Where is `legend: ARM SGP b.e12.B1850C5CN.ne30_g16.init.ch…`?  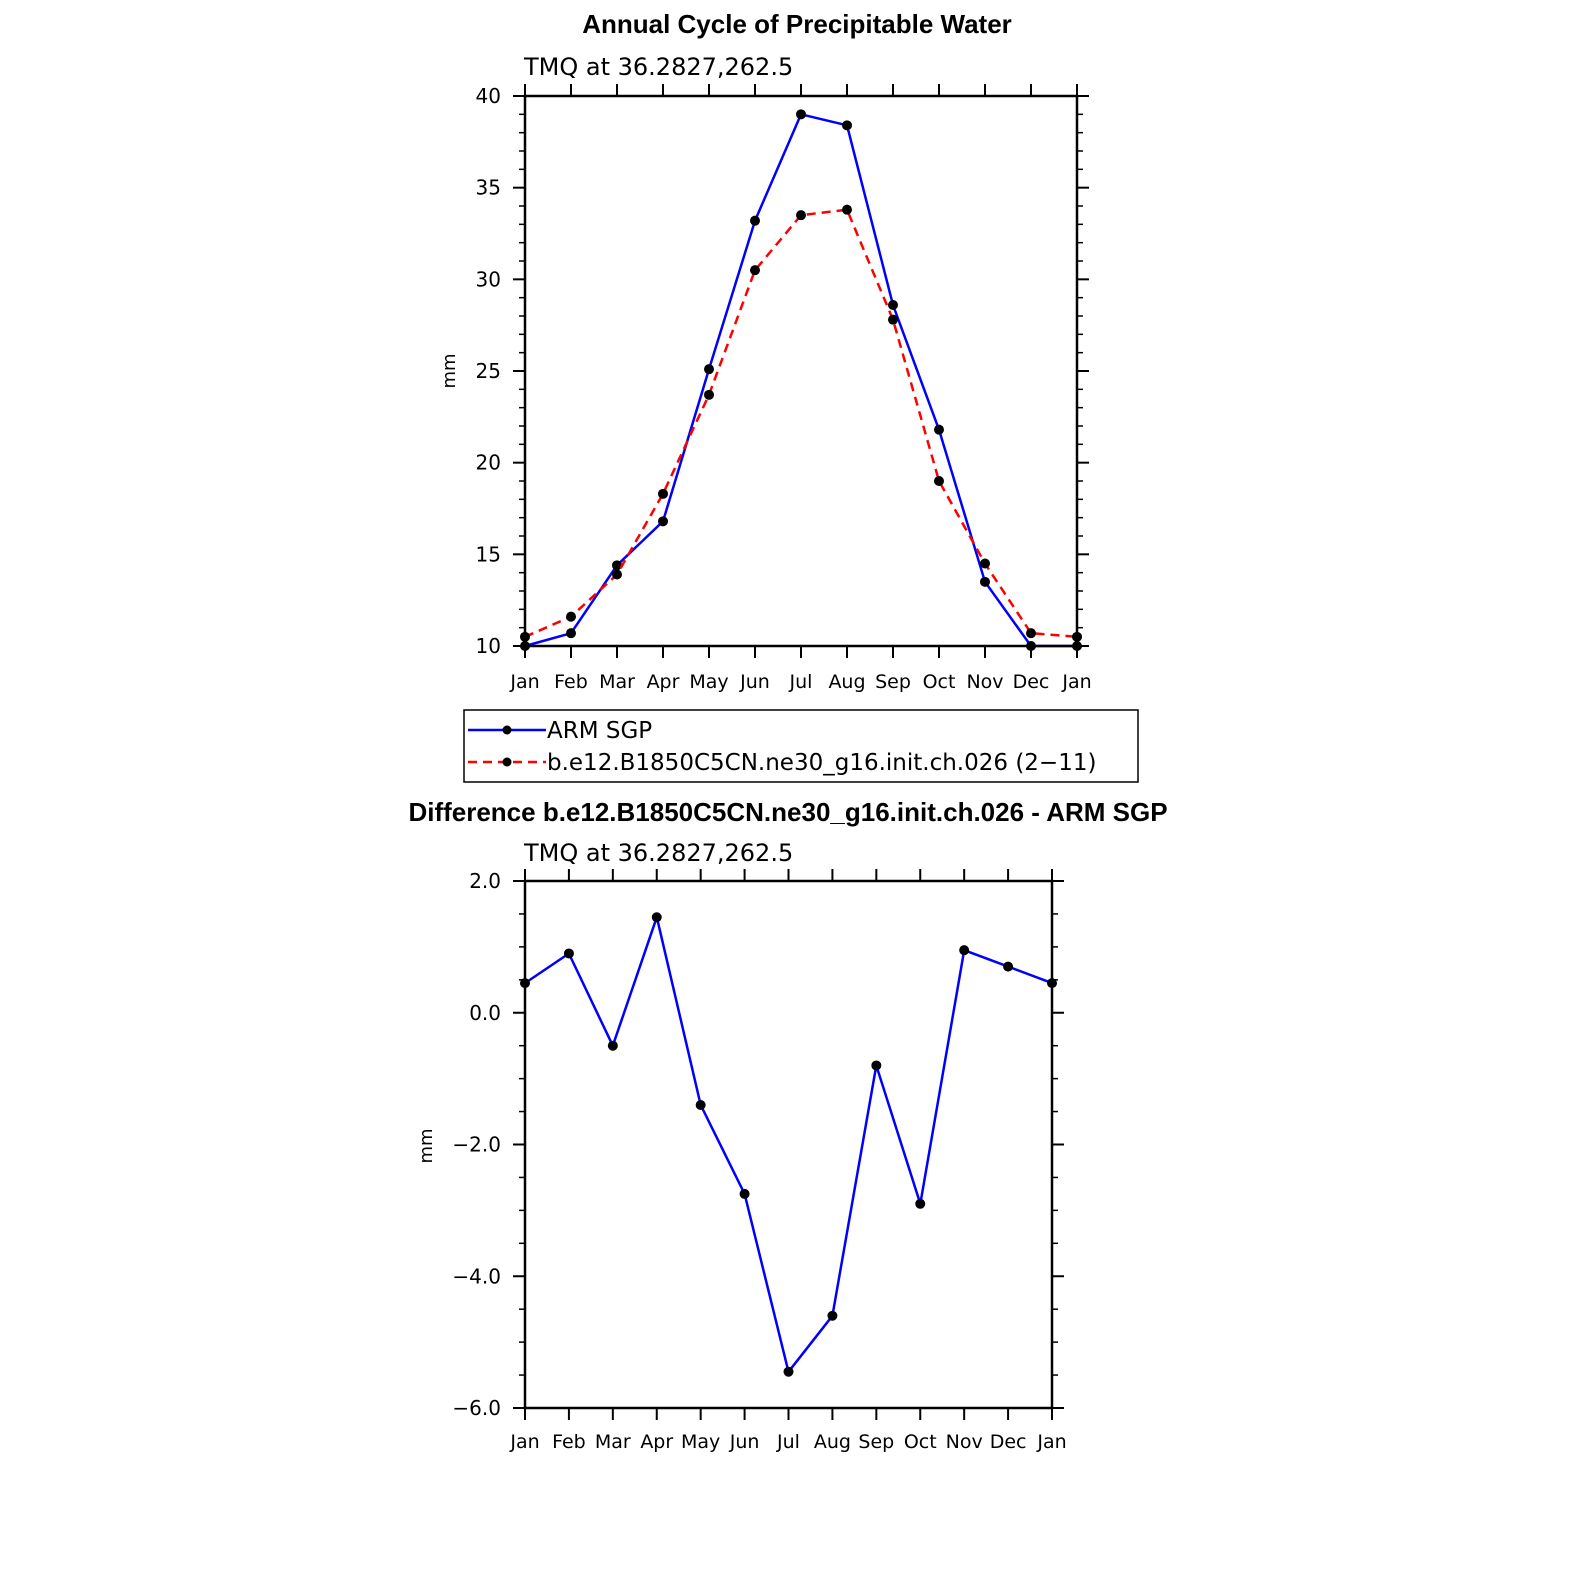 legend: ARM SGP b.e12.B1850C5CN.ne30_g16.init.ch… is located at coordinates (801, 746).